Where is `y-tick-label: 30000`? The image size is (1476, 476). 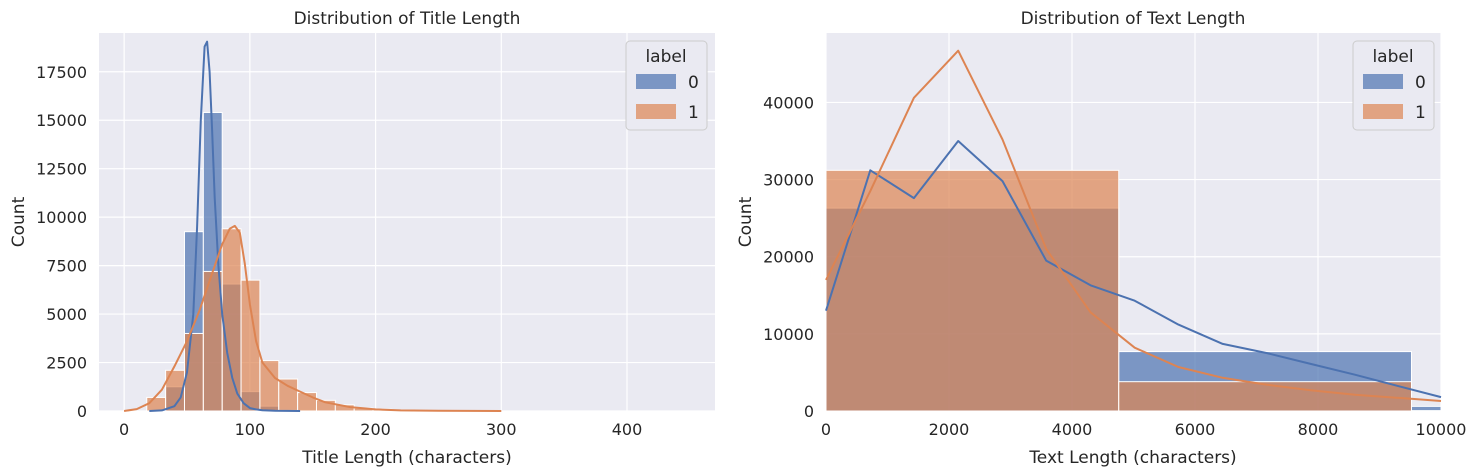 y-tick-label: 30000 is located at coordinates (788, 180).